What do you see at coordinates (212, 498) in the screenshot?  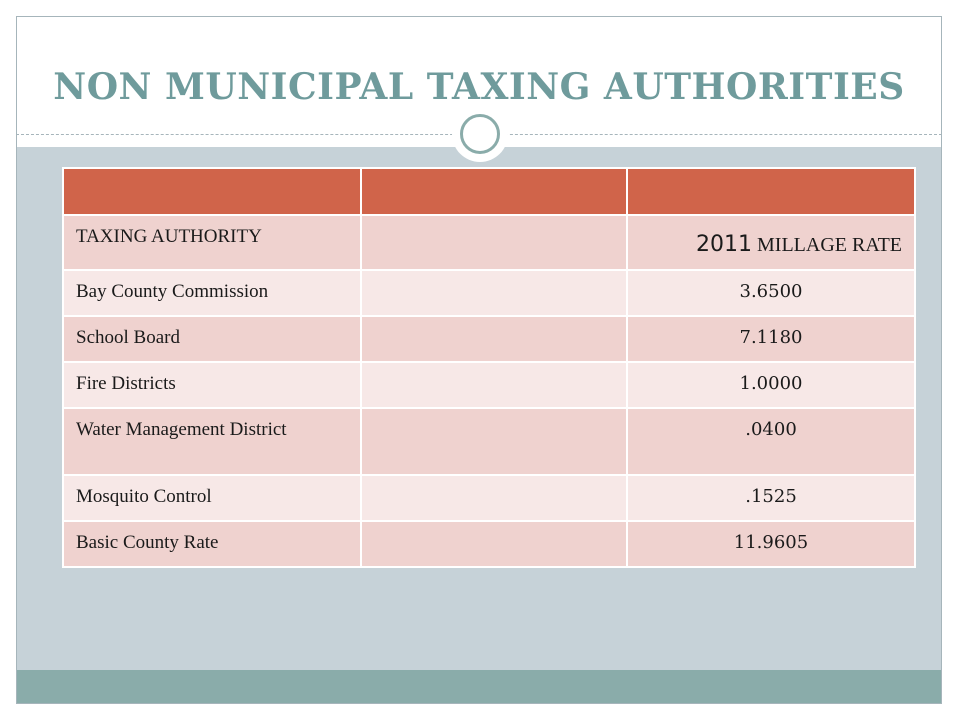 I see `authority-name: Mosquito Control` at bounding box center [212, 498].